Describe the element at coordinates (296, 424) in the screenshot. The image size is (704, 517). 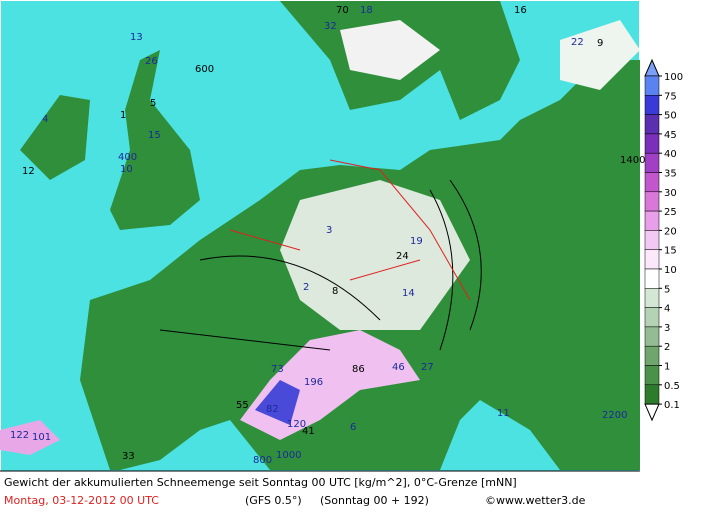
I see `map-label: 120` at that location.